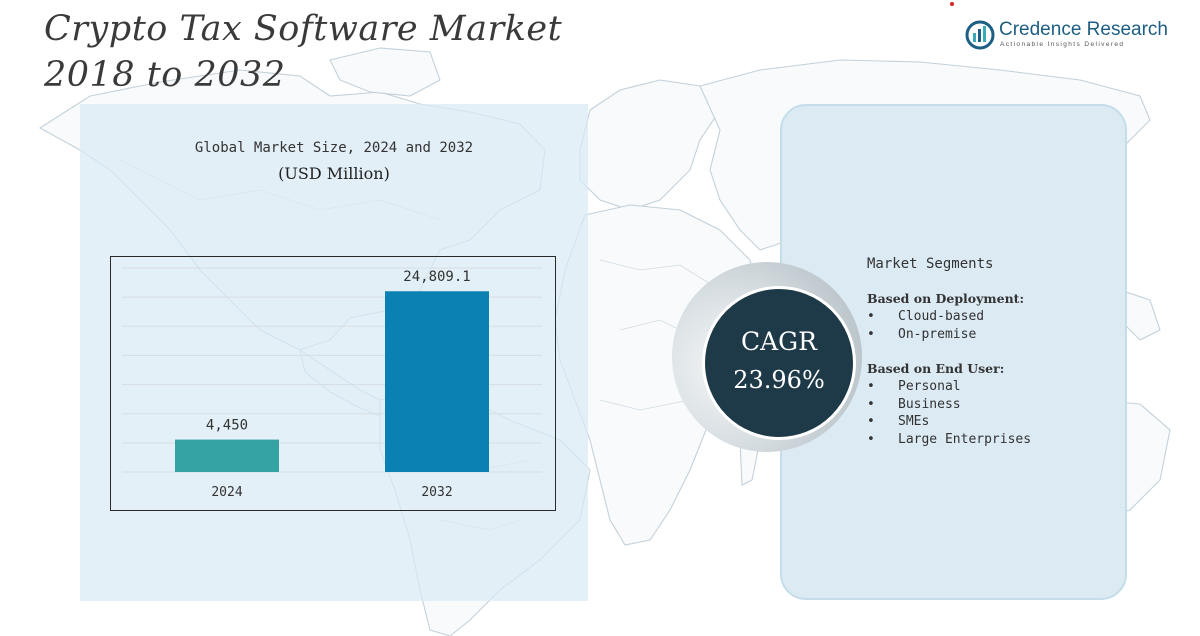  I want to click on segment-item: SMEs, so click(992, 422).